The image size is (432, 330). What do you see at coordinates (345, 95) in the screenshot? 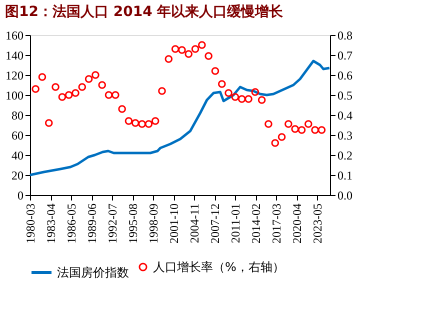
I see `y2-tick-label: 0.5` at bounding box center [345, 95].